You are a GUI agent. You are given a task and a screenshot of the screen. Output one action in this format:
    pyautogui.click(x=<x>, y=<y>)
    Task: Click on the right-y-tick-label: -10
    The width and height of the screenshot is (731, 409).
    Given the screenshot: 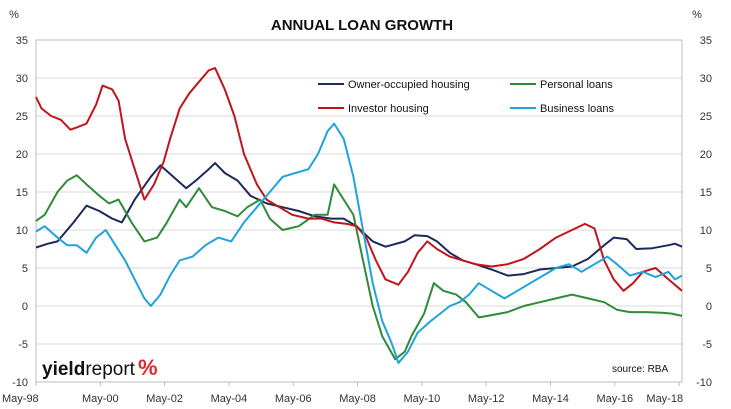 What is the action you would take?
    pyautogui.click(x=704, y=383)
    